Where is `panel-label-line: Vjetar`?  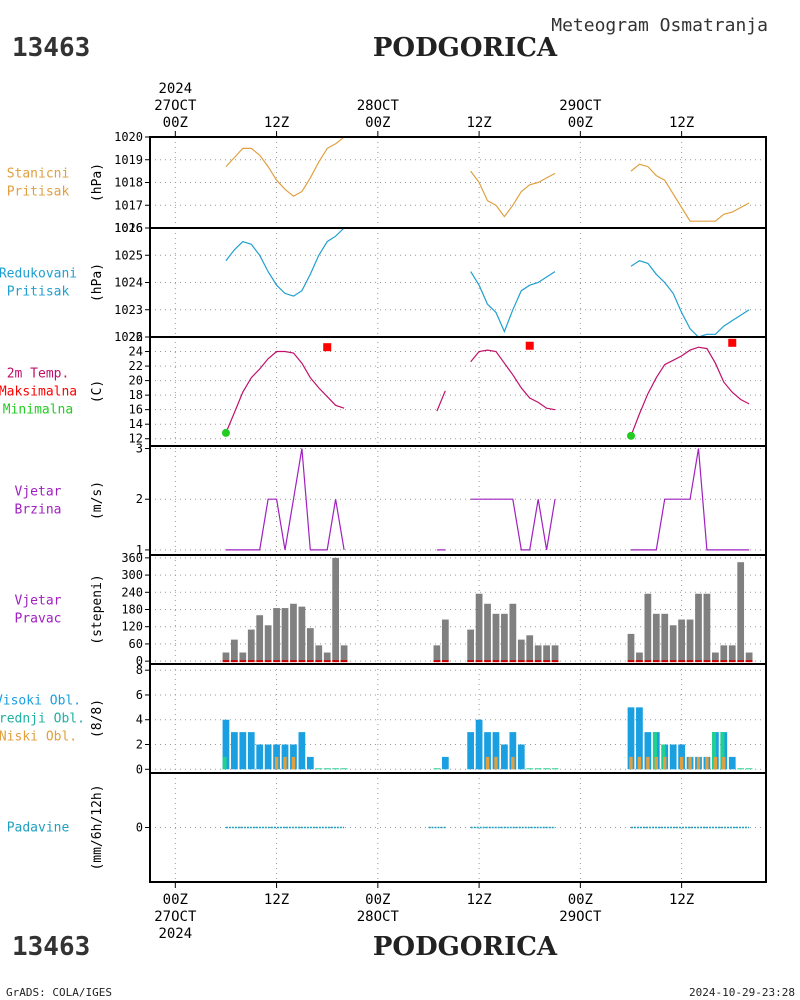 panel-label-line: Vjetar is located at coordinates (38, 492).